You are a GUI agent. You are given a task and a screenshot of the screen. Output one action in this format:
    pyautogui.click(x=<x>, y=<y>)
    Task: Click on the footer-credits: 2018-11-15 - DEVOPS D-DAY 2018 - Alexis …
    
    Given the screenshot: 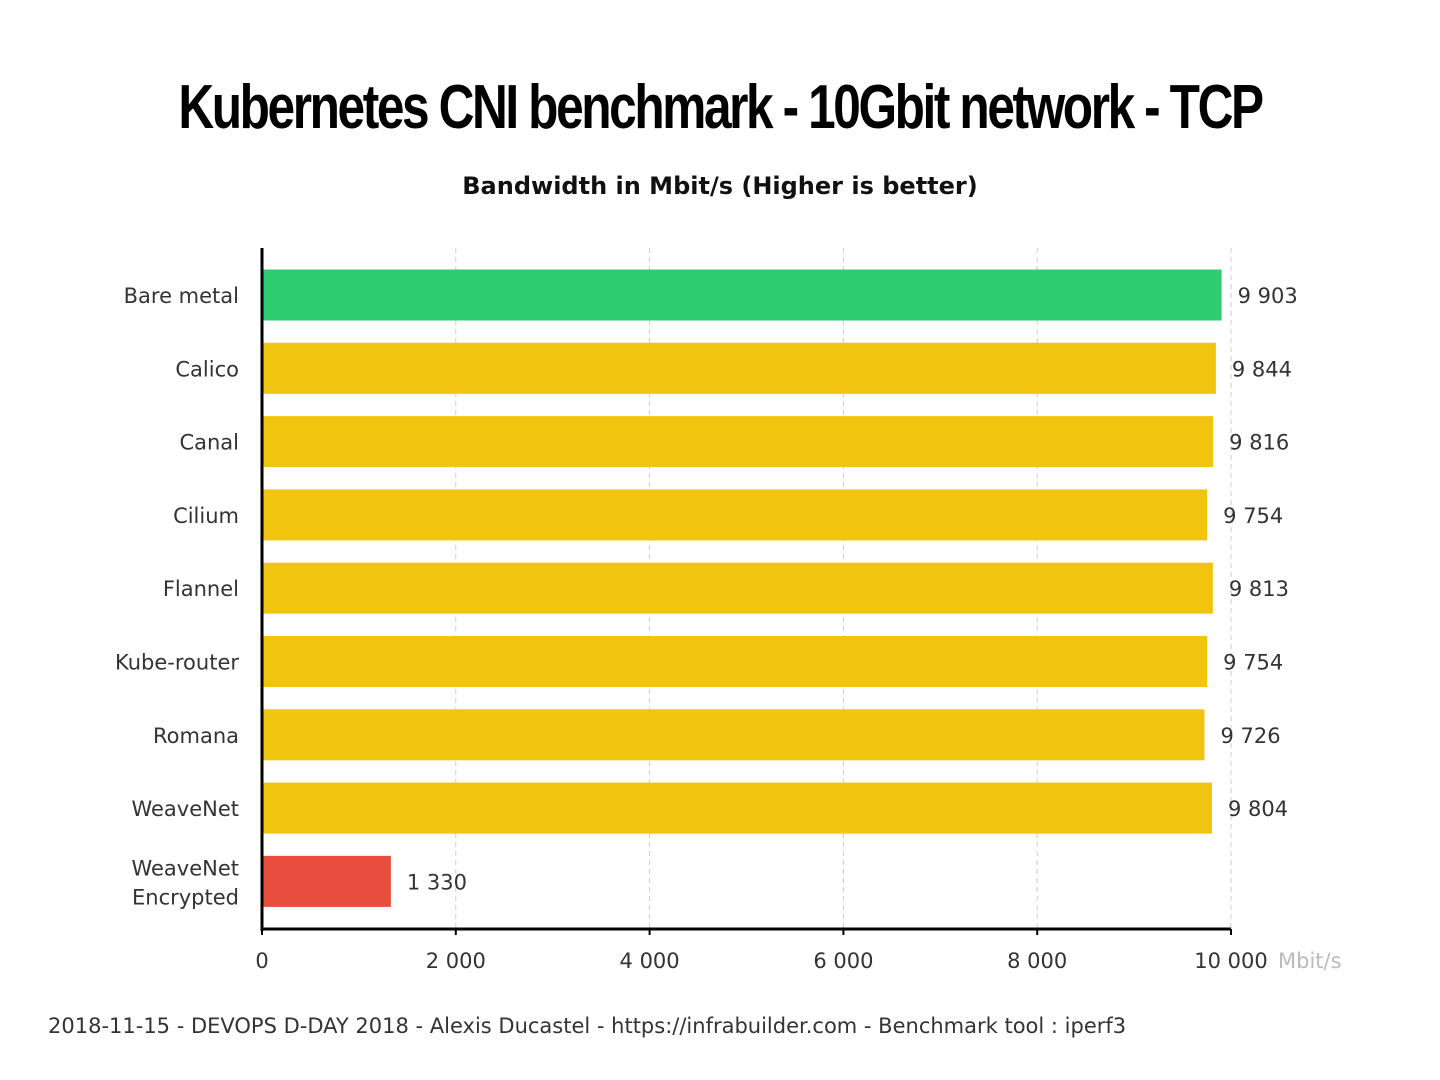 What is the action you would take?
    pyautogui.click(x=587, y=1026)
    